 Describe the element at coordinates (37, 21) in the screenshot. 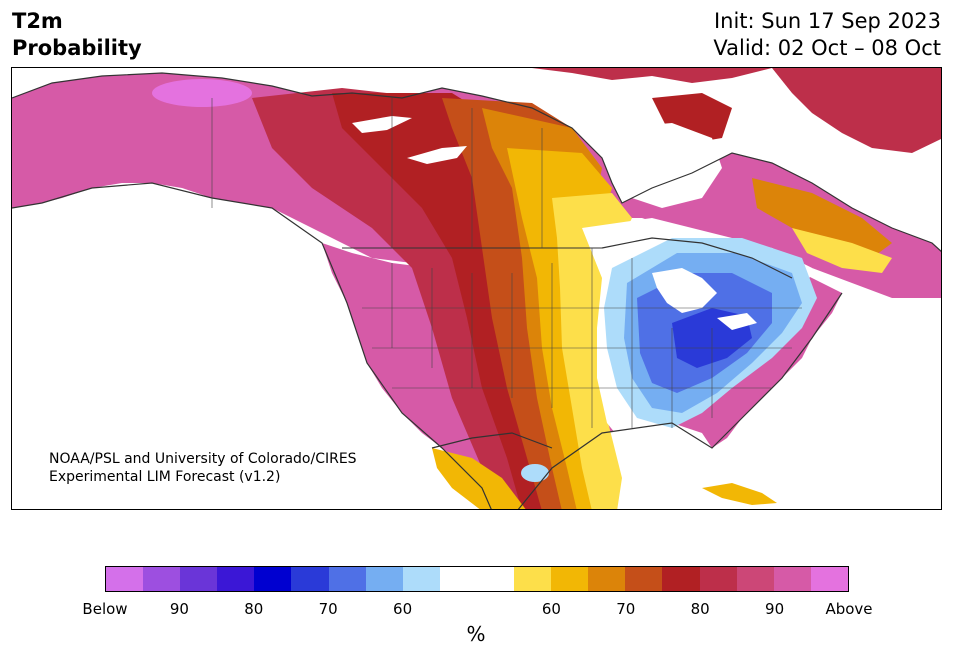

I see `variable-label: T2m` at that location.